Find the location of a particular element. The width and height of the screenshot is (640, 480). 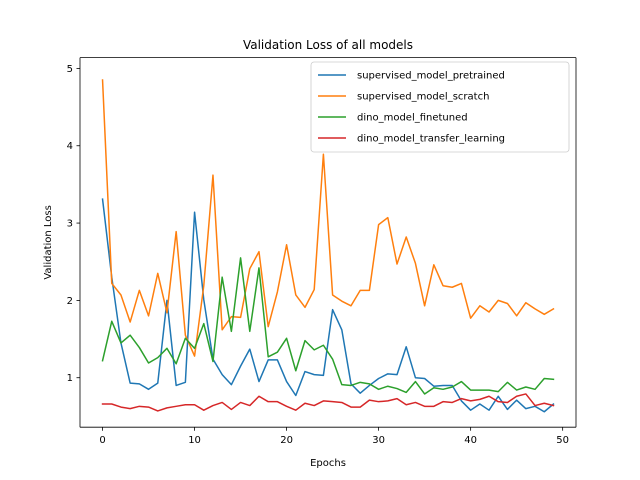

legend-label-dino-model-transfer-learning: dino_model_transfer_learning is located at coordinates (431, 139).